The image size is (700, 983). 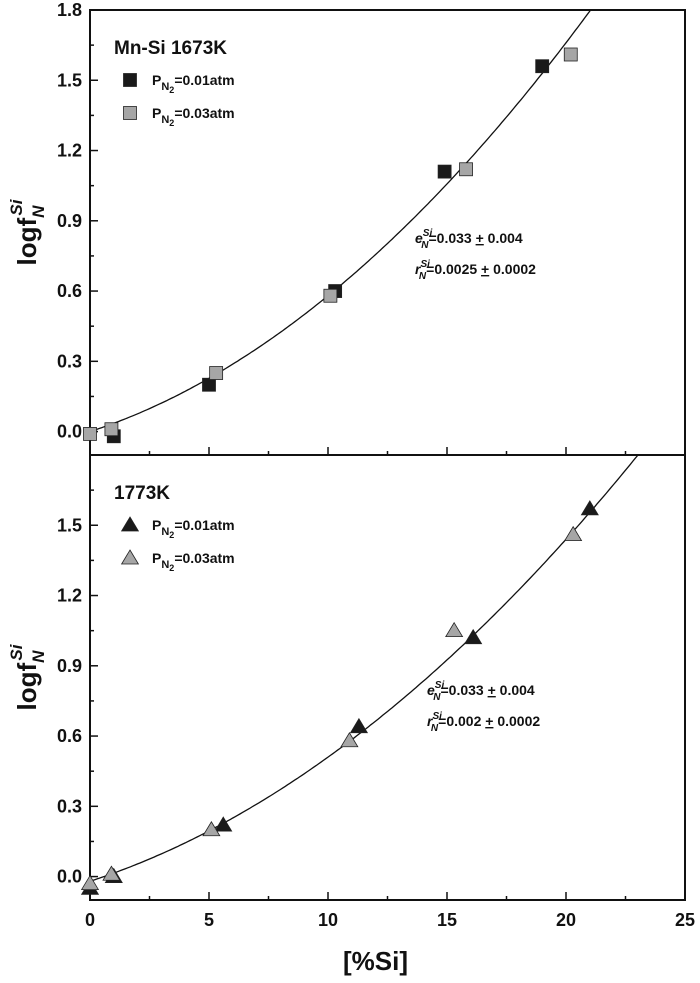 What do you see at coordinates (447, 920) in the screenshot?
I see `x-tick-label: 15` at bounding box center [447, 920].